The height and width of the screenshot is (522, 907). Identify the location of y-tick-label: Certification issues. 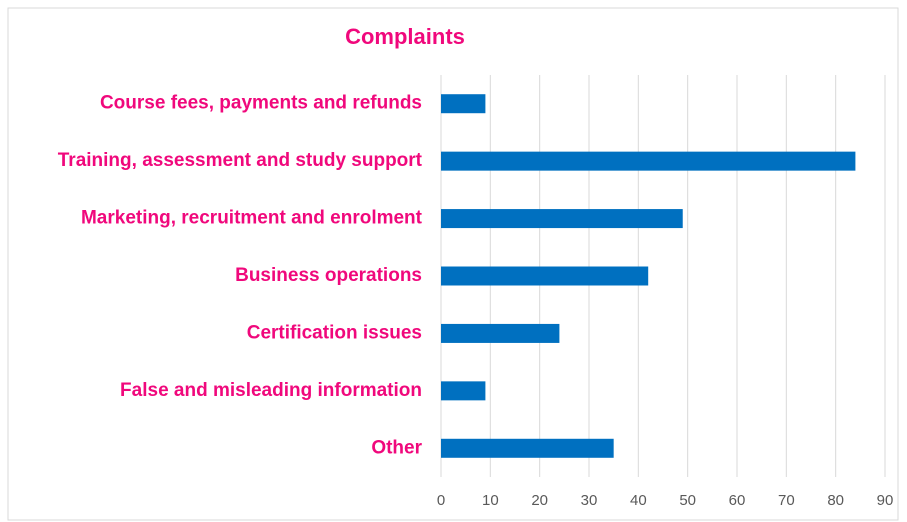
(334, 332).